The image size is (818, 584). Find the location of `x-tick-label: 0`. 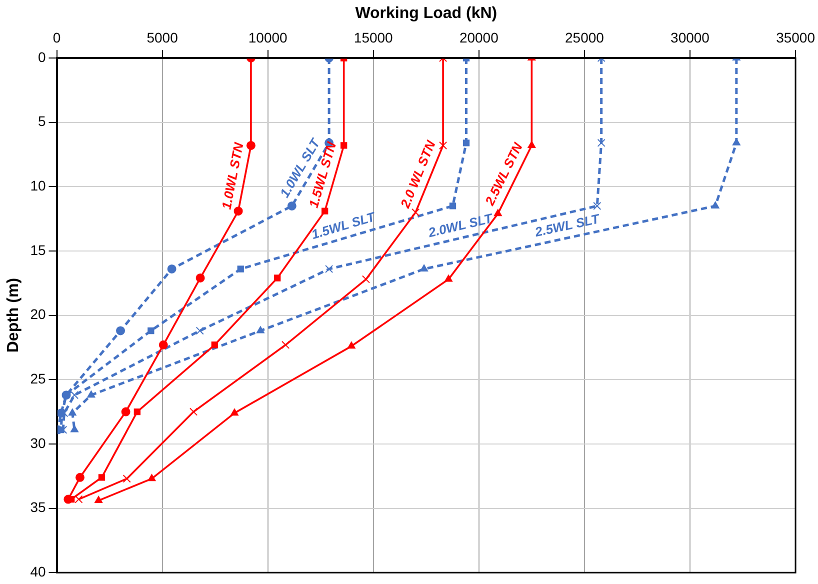

x-tick-label: 0 is located at coordinates (56, 37).